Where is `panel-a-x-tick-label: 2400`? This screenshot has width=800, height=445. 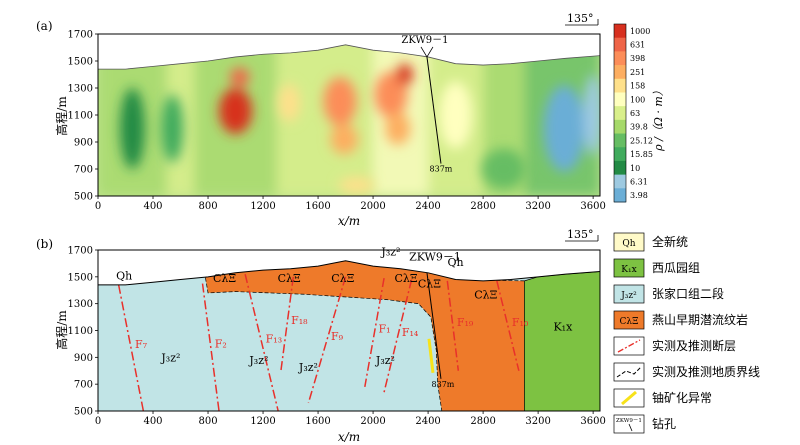 panel-a-x-tick-label: 2400 is located at coordinates (427, 206).